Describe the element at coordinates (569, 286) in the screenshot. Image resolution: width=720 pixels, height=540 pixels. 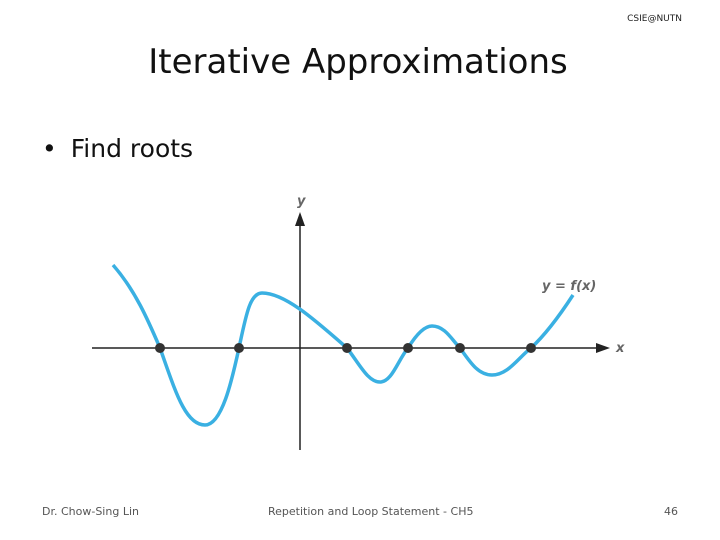
I see `curve-label: y = f(x)` at that location.